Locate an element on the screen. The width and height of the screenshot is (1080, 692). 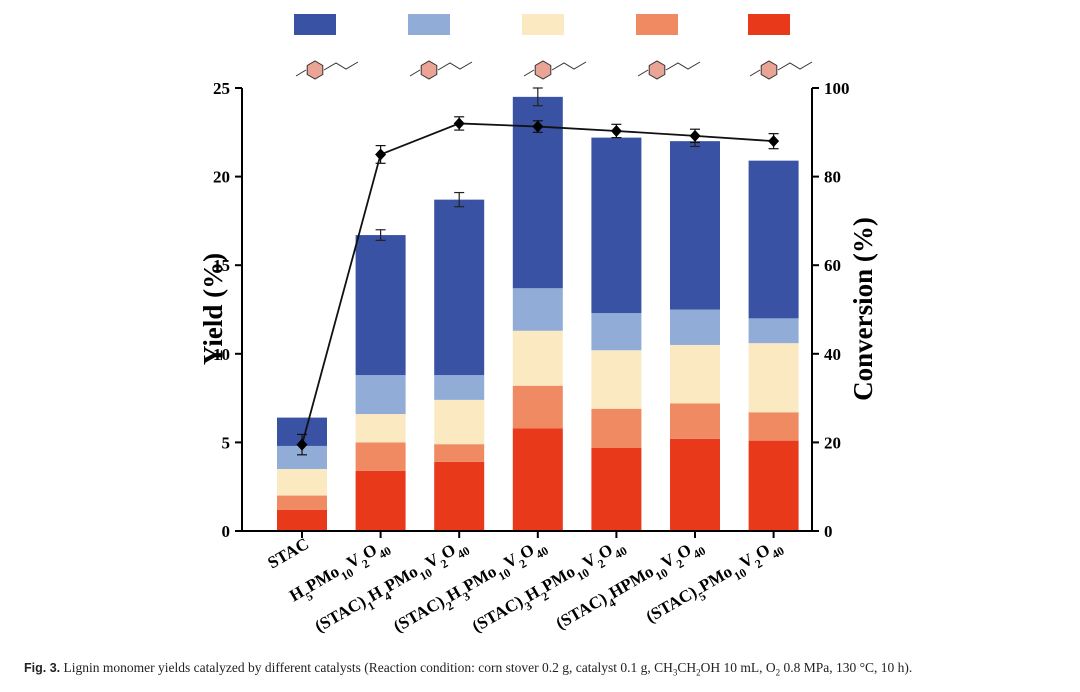
y2-axis-title: Conversion (%) is located at coordinates (863, 309).